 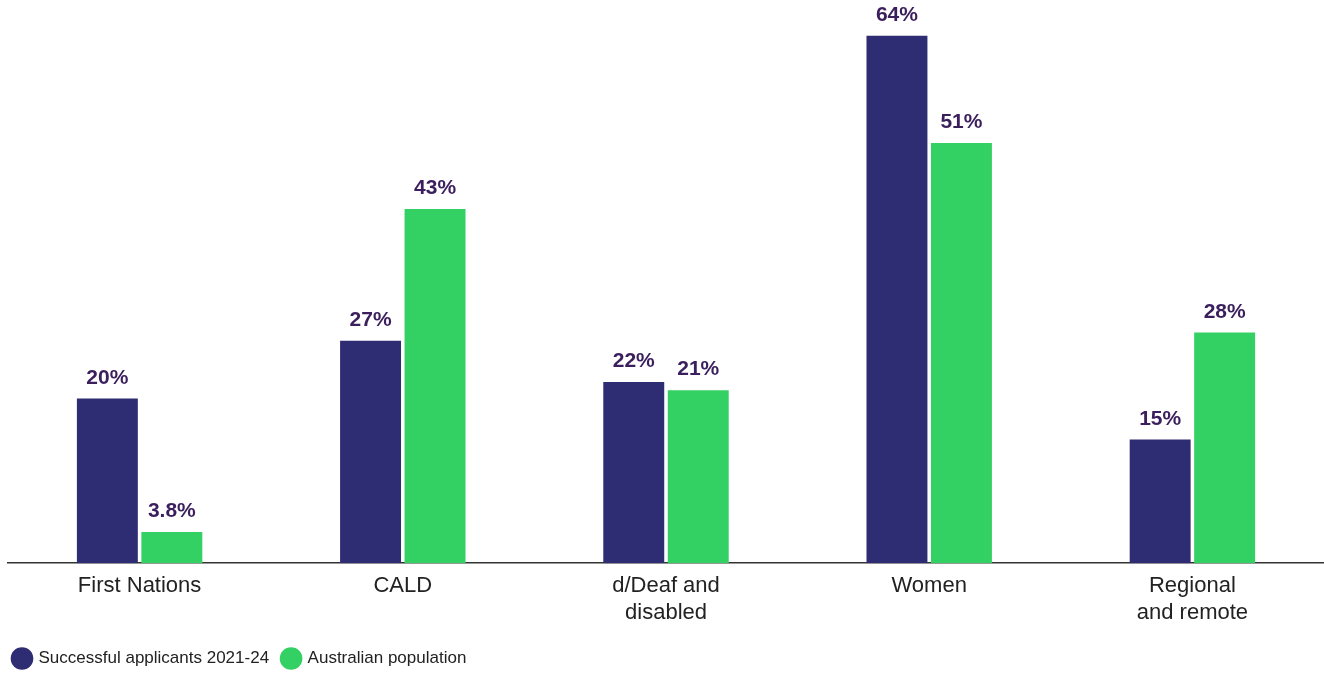 I want to click on data-label: 22%, so click(x=634, y=360).